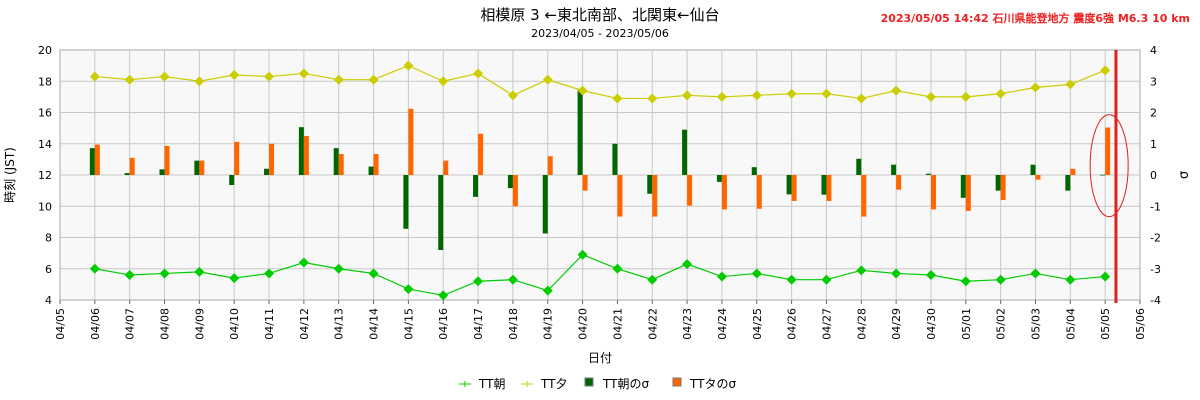  I want to click on x-tick-label: 04/28, so click(861, 324).